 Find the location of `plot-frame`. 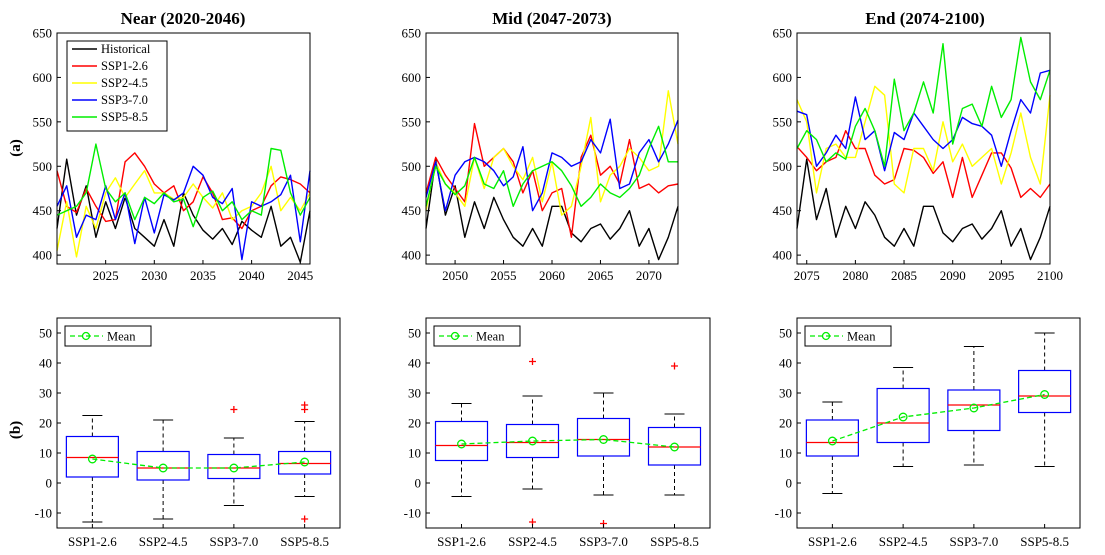

plot-frame is located at coordinates (938, 423).